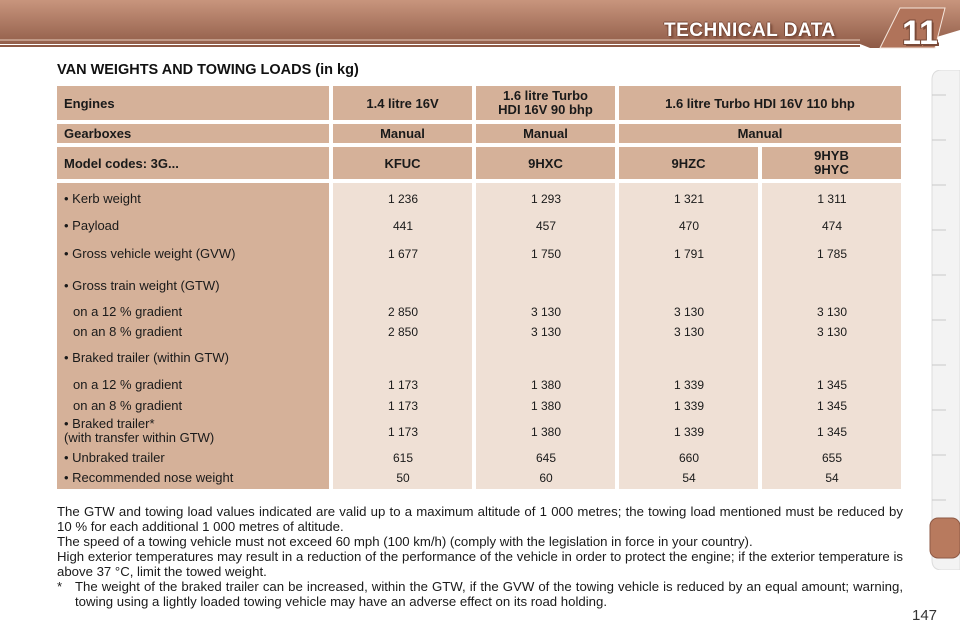  Describe the element at coordinates (402, 103) in the screenshot. I see `engine-col-1: 1.4 litre 16V` at that location.